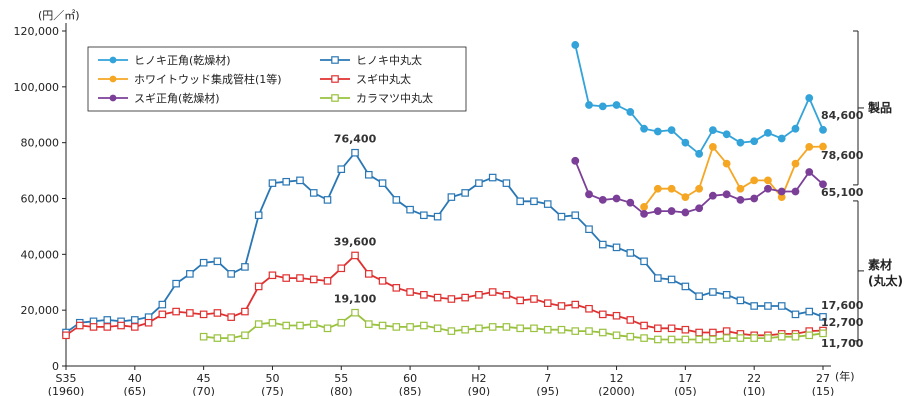 This screenshot has height=396, width=906. Describe the element at coordinates (845, 376) in the screenshot. I see `x-unit-label: (年)` at that location.